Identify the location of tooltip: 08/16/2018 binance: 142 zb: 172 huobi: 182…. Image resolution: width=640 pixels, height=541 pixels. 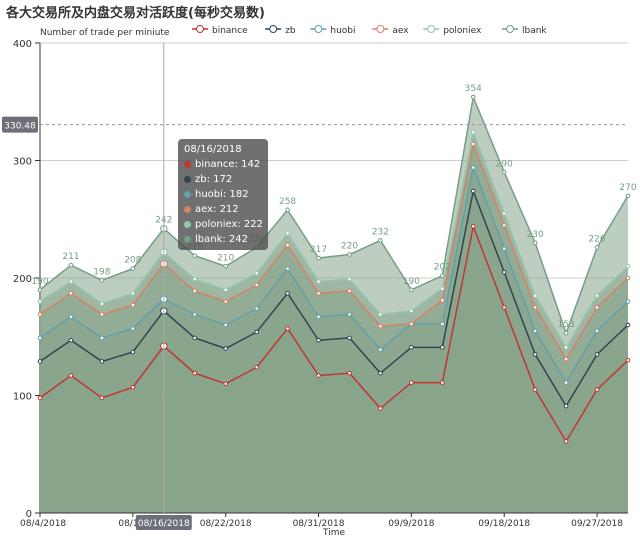
(223, 194).